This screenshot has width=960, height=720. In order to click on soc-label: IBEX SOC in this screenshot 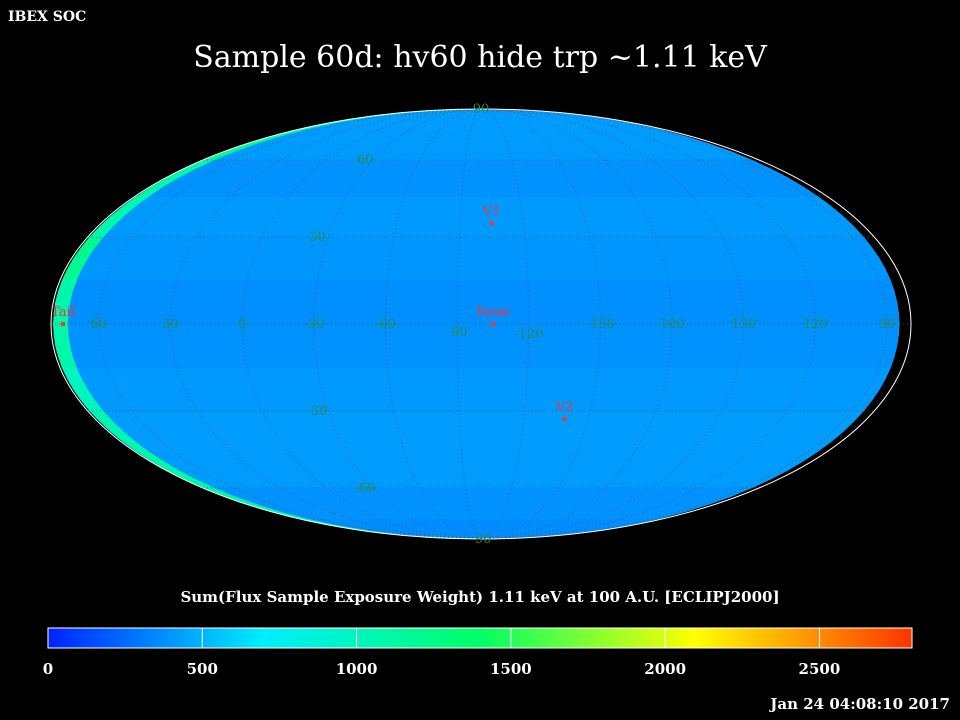, I will do `click(47, 17)`.